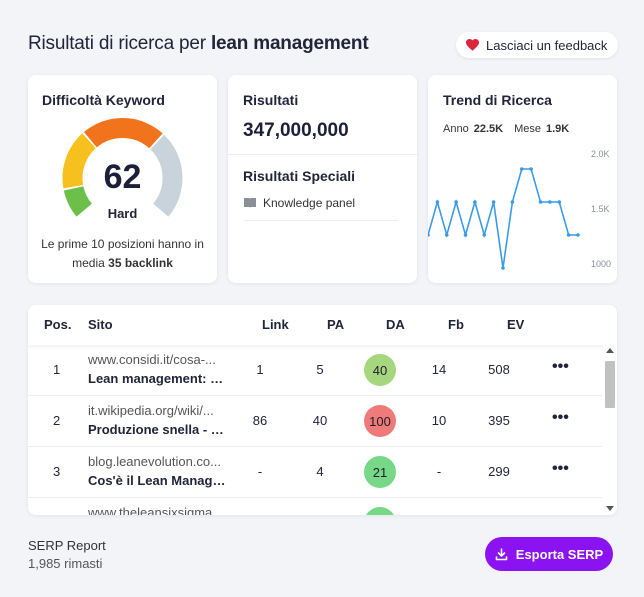 The image size is (644, 597). I want to click on trend-stats: Anno 22.5K Mese 1.9K, so click(511, 129).